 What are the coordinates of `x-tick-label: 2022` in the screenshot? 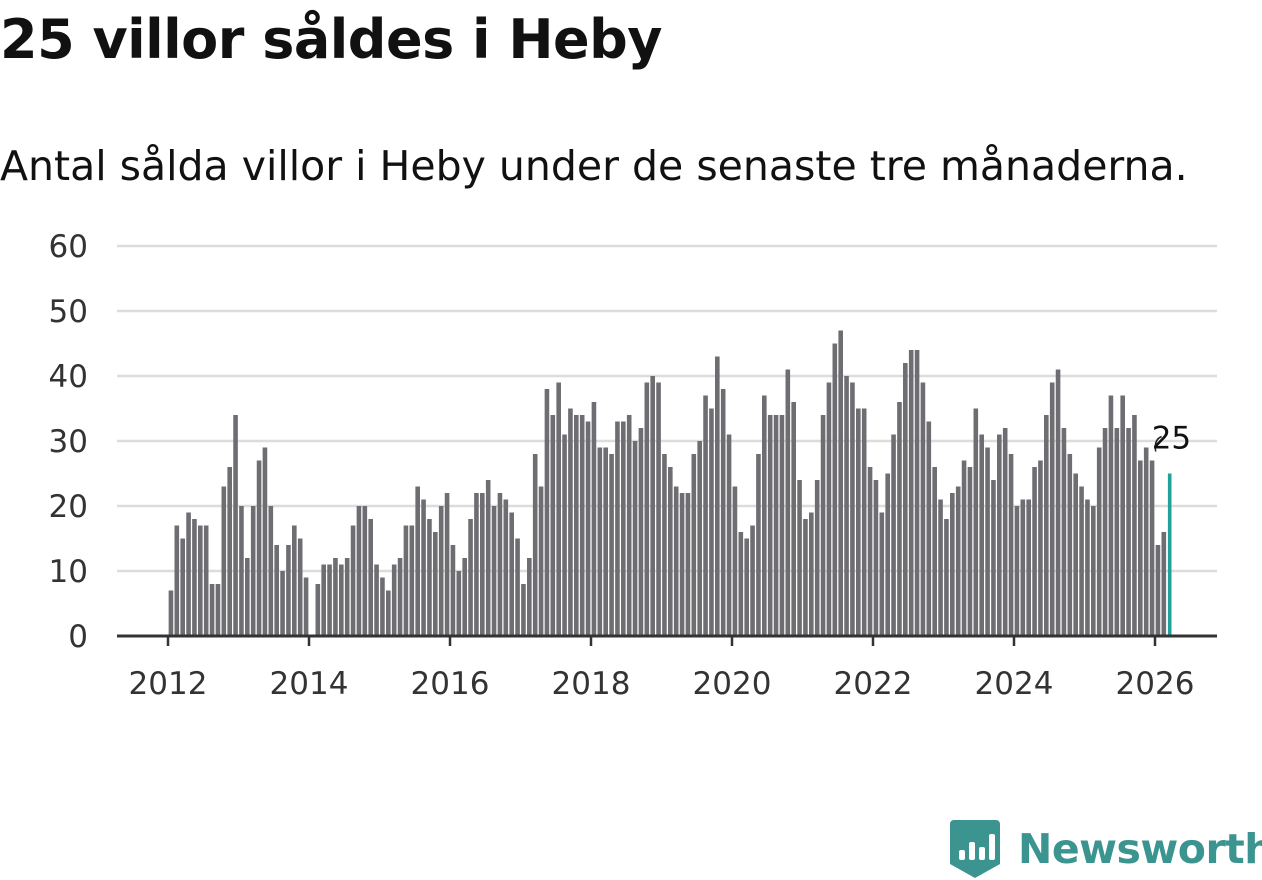 It's located at (873, 684).